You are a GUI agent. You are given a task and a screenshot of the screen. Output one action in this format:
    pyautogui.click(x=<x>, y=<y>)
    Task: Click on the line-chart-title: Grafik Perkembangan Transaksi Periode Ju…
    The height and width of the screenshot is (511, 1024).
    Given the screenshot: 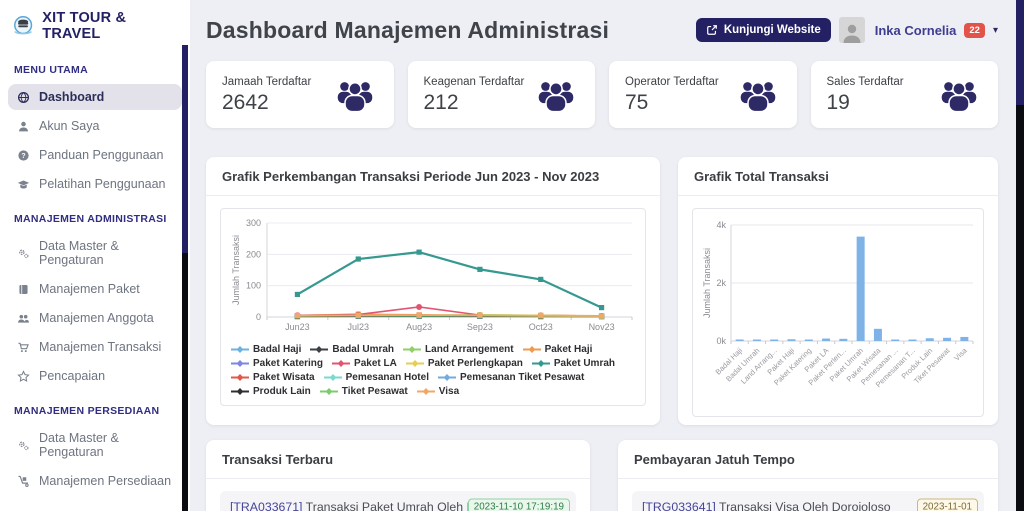 What is the action you would take?
    pyautogui.click(x=433, y=176)
    